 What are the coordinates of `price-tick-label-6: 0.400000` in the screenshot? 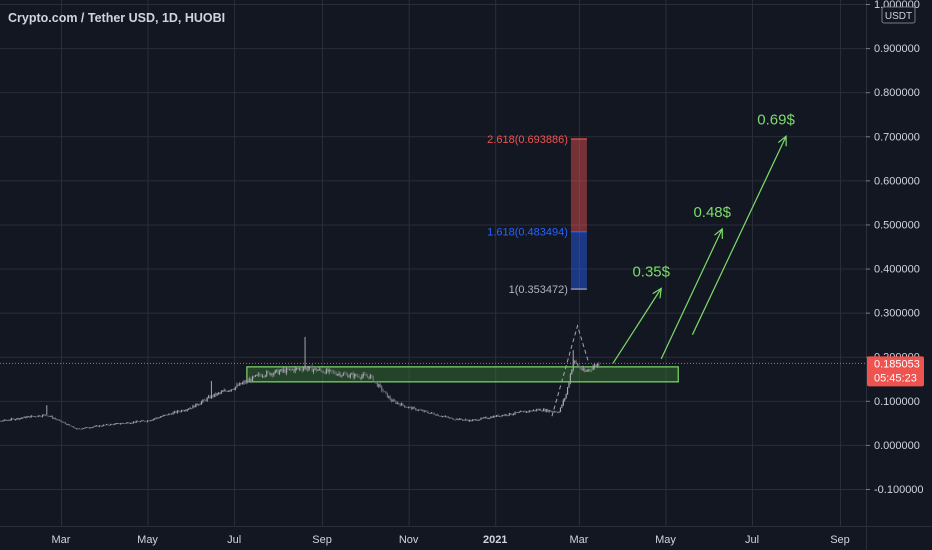 It's located at (897, 270).